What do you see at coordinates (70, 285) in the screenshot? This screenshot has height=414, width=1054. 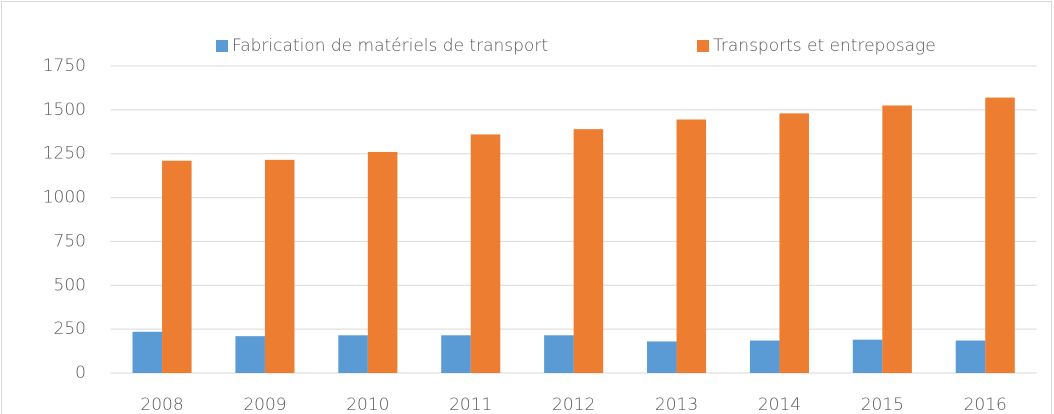 I see `y-tick-label: 500` at bounding box center [70, 285].